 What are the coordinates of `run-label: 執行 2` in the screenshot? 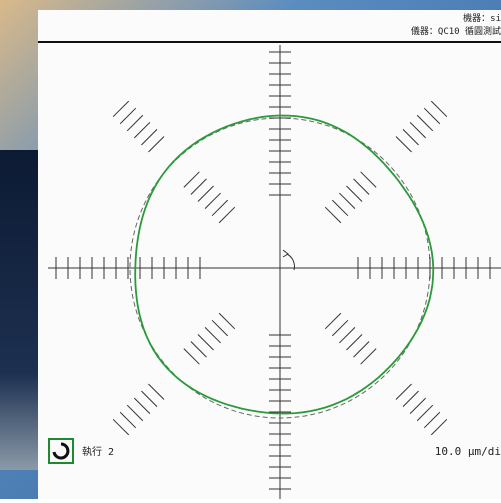 It's located at (98, 451).